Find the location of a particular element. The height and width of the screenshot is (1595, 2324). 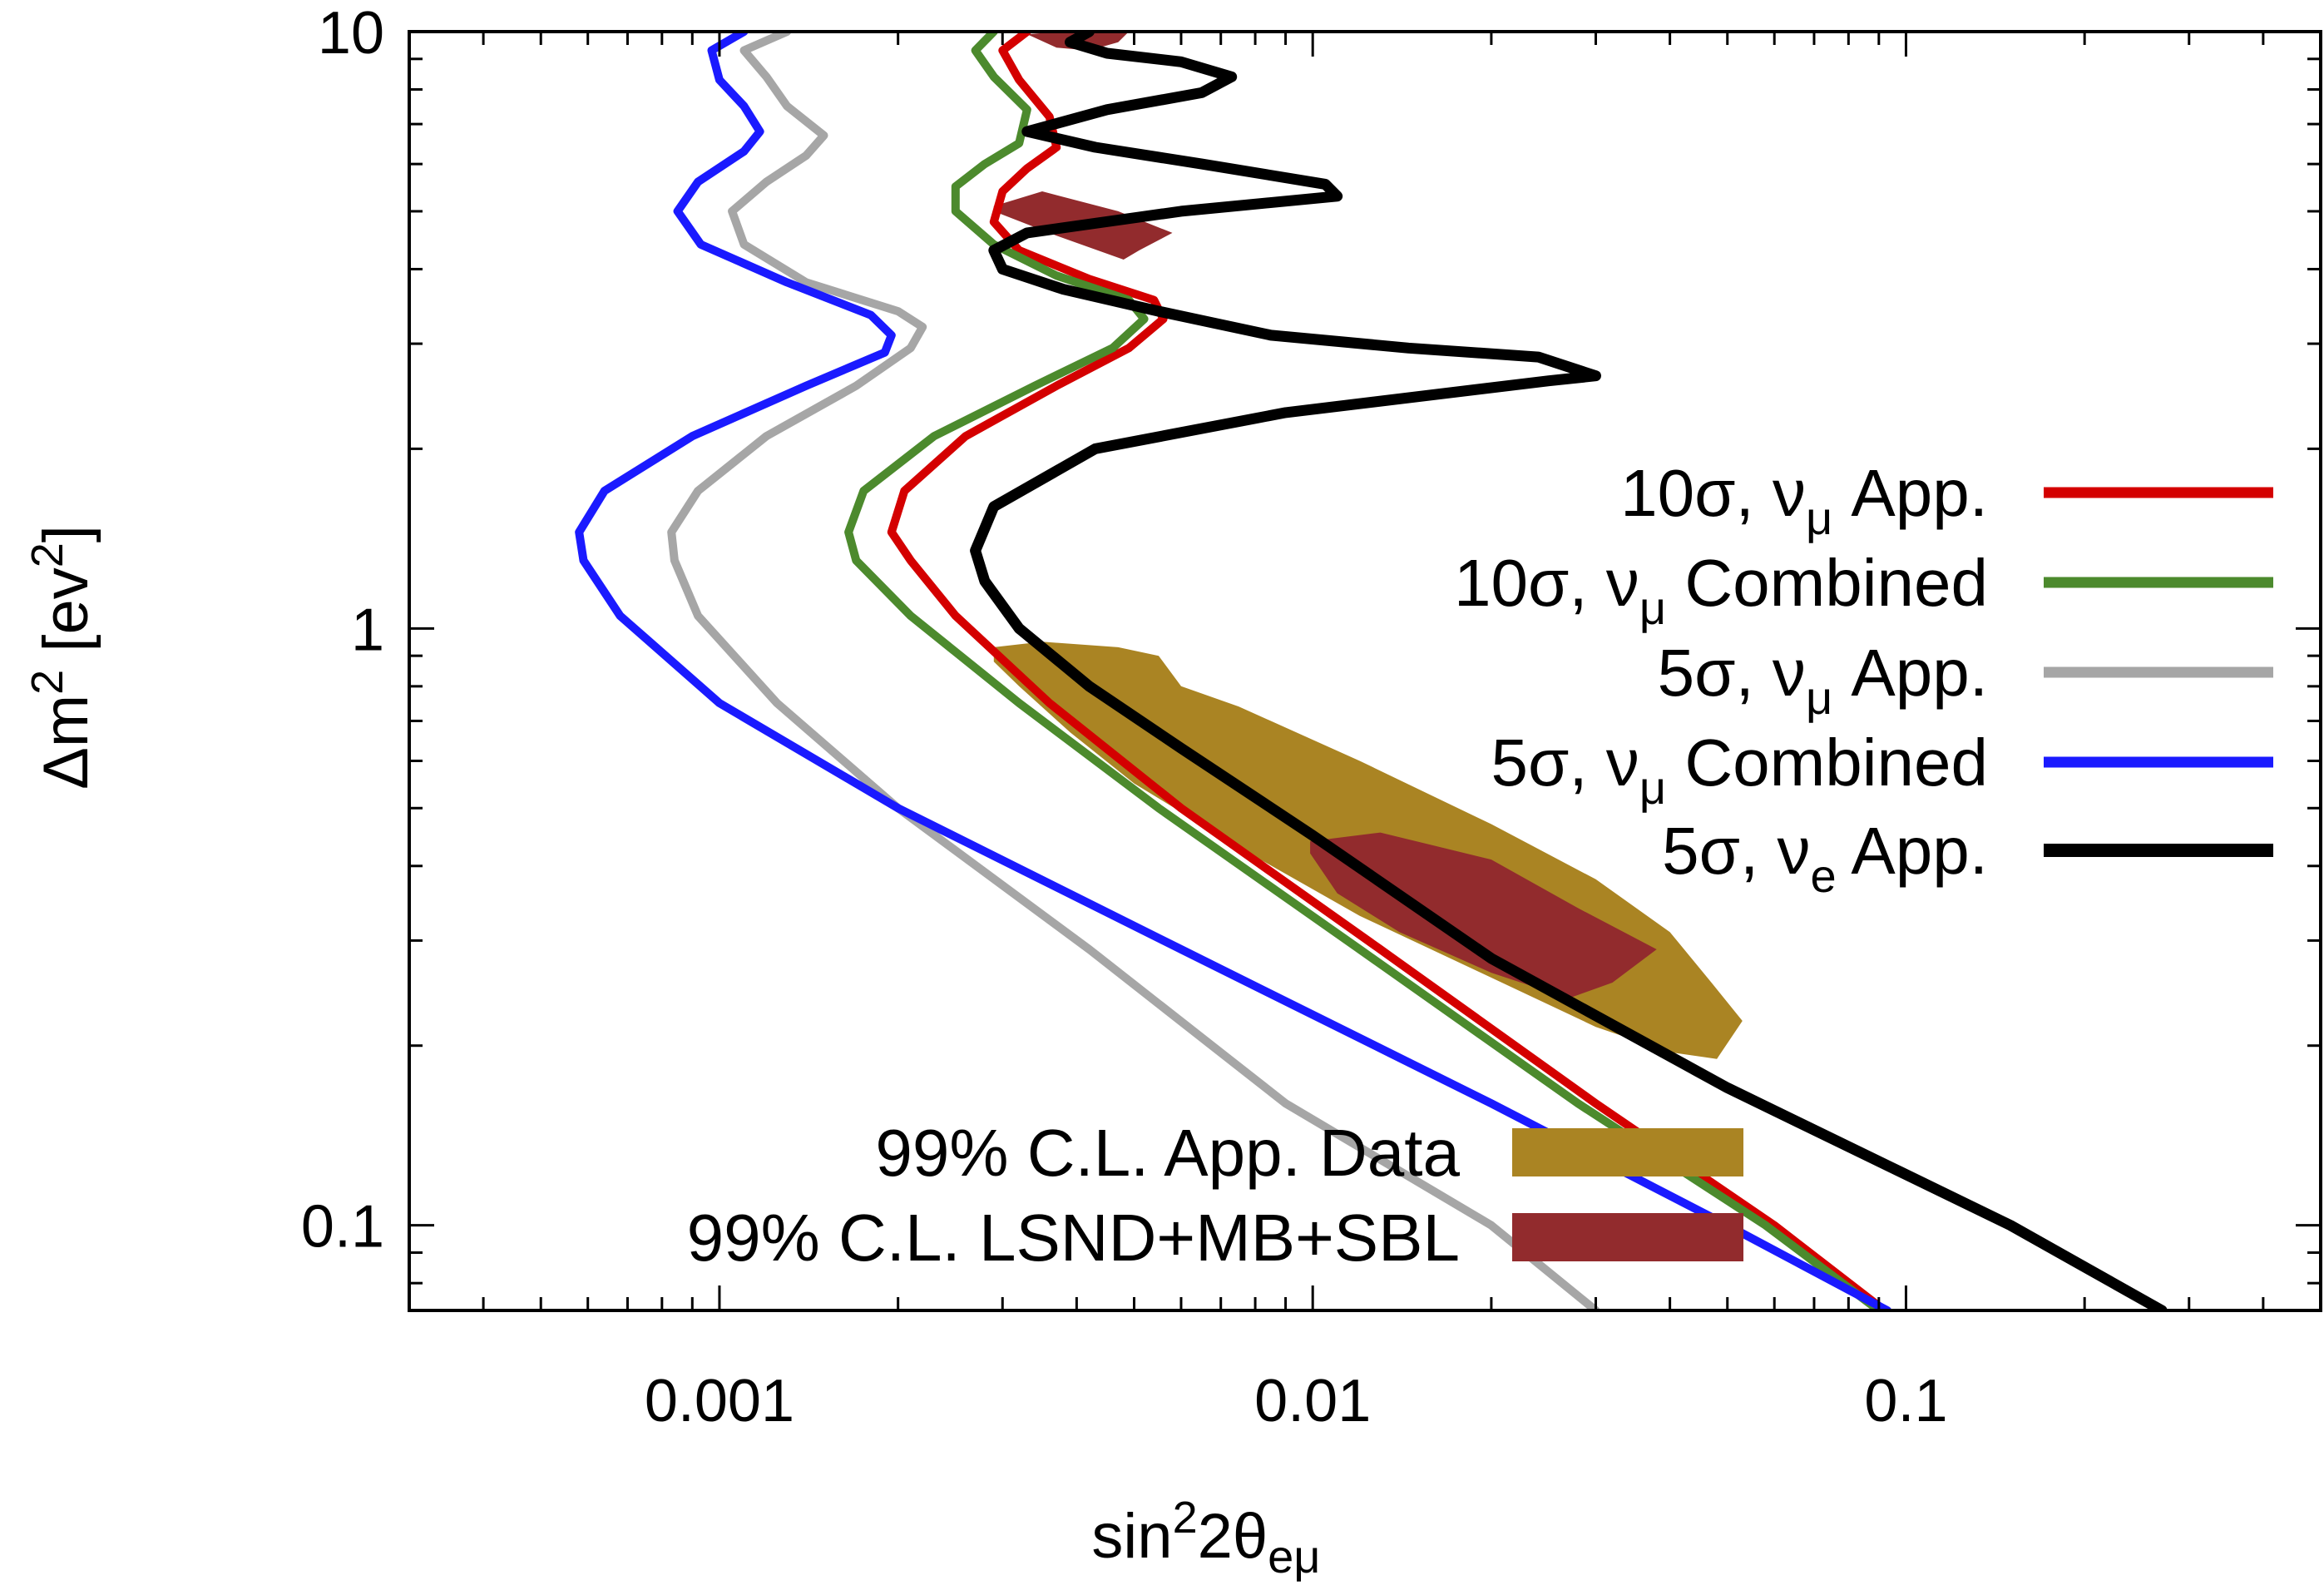

svg-text: sin22θeμ is located at coordinates (1205, 1538).